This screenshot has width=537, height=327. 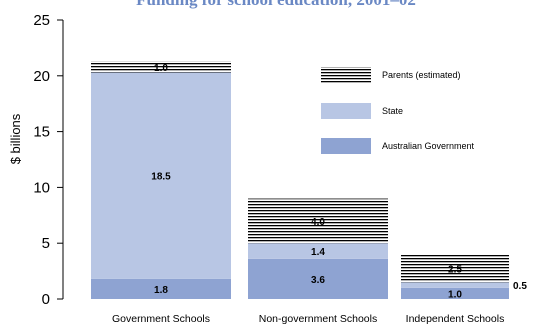 I want to click on data-label: 2.5, so click(x=455, y=269).